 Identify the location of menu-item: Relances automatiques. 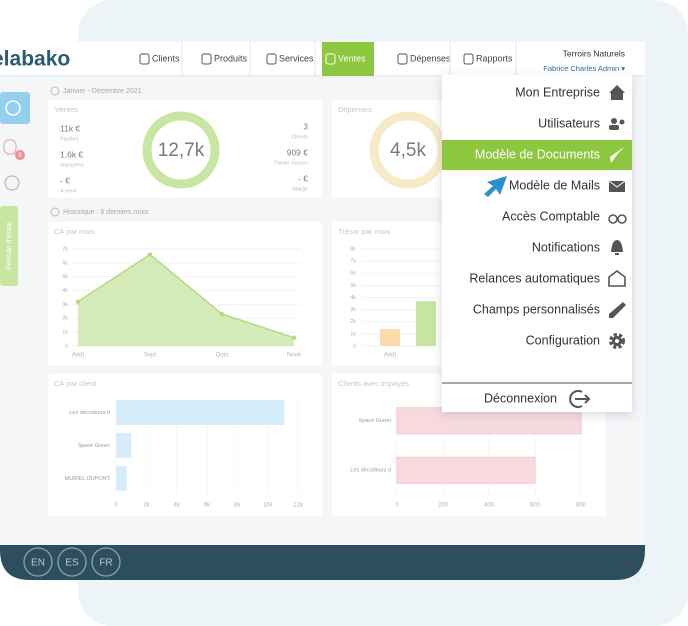
(534, 278).